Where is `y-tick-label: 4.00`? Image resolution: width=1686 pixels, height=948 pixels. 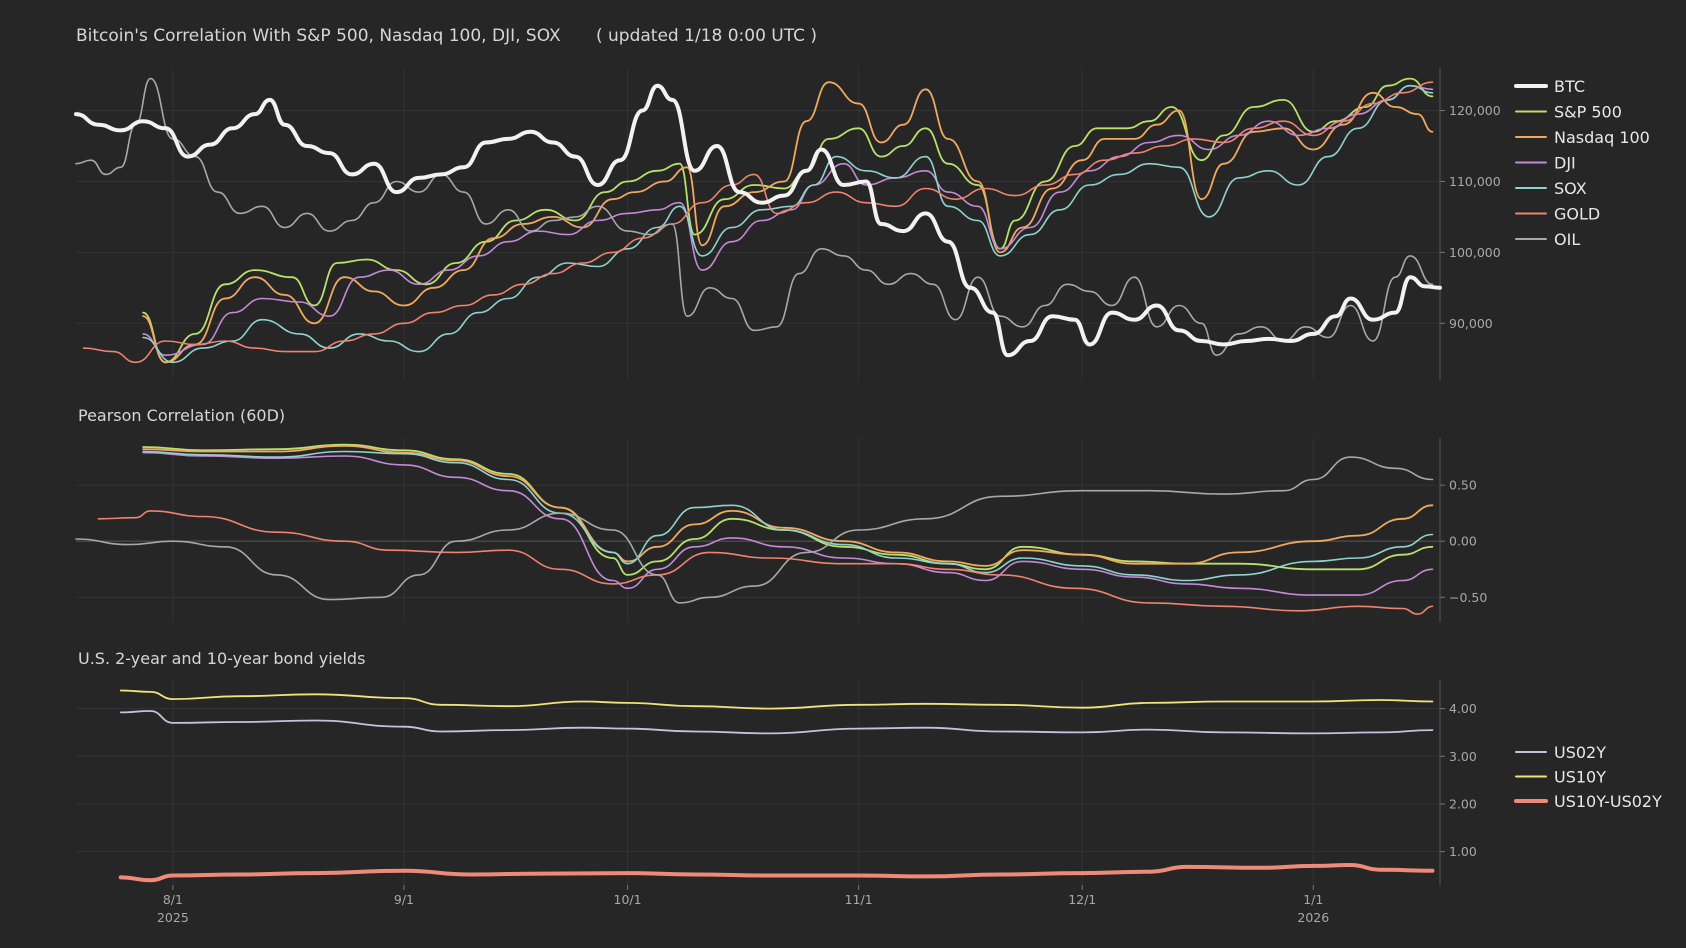
y-tick-label: 4.00 is located at coordinates (1463, 708).